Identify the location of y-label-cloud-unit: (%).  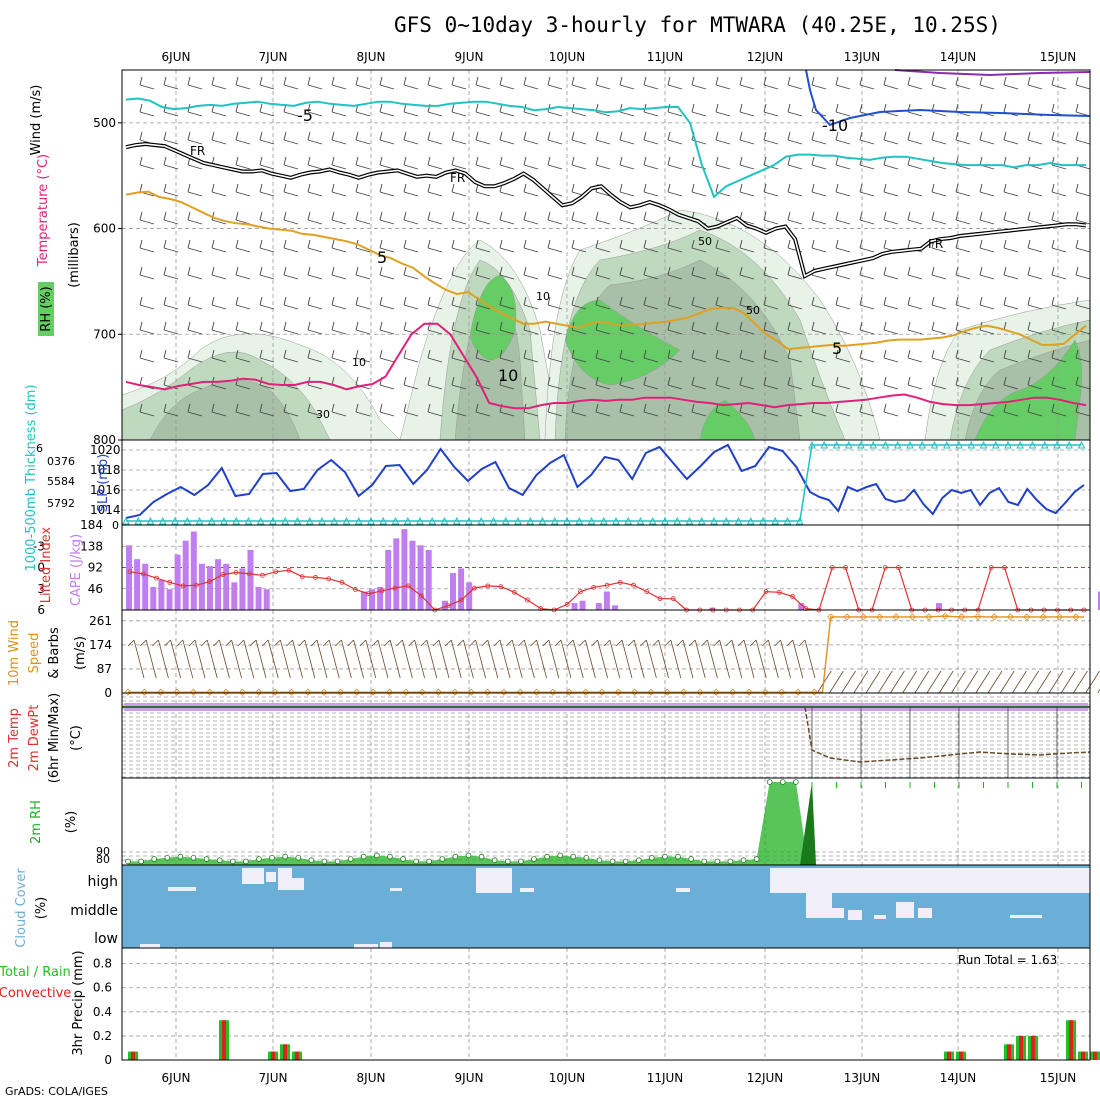
(41, 908).